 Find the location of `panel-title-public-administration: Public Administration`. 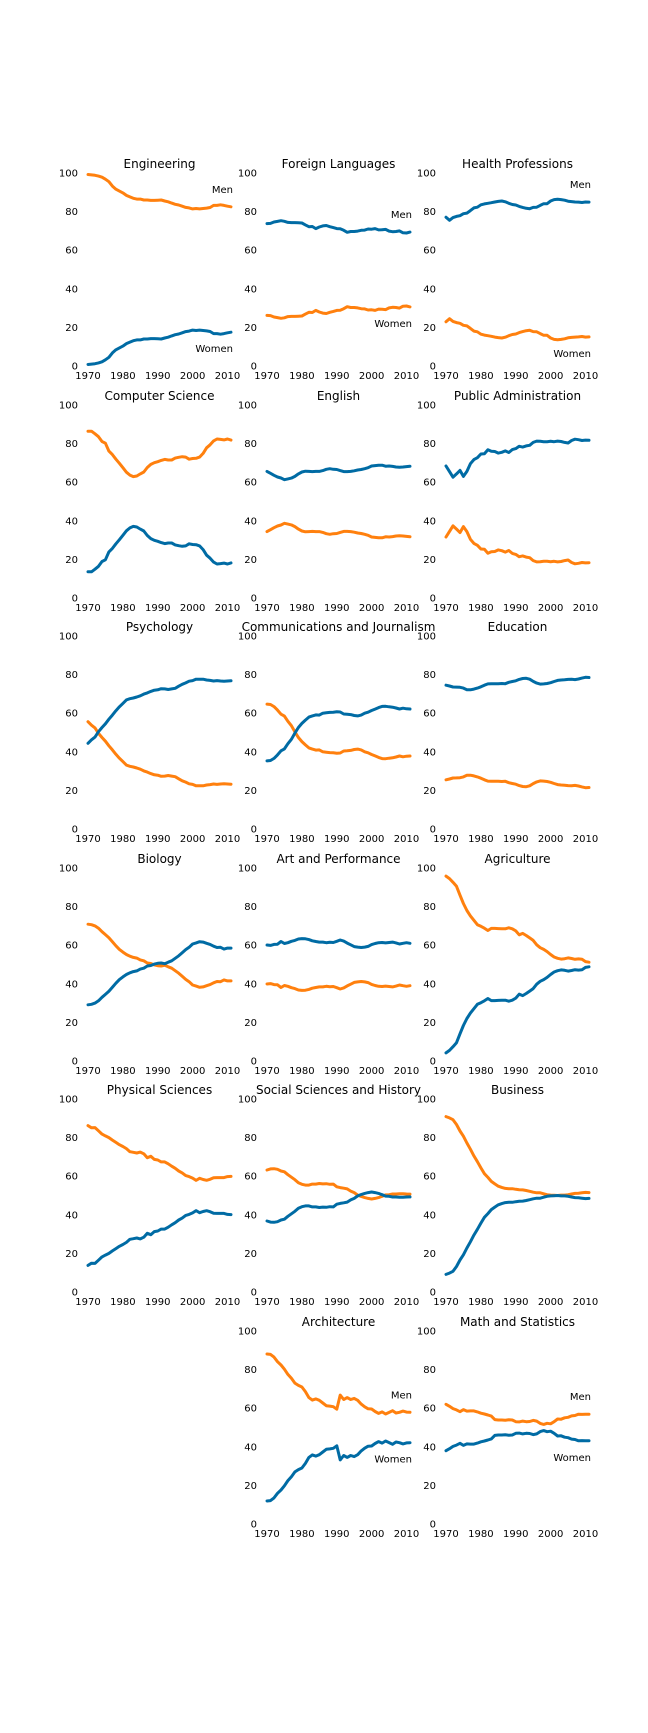

panel-title-public-administration: Public Administration is located at coordinates (517, 396).